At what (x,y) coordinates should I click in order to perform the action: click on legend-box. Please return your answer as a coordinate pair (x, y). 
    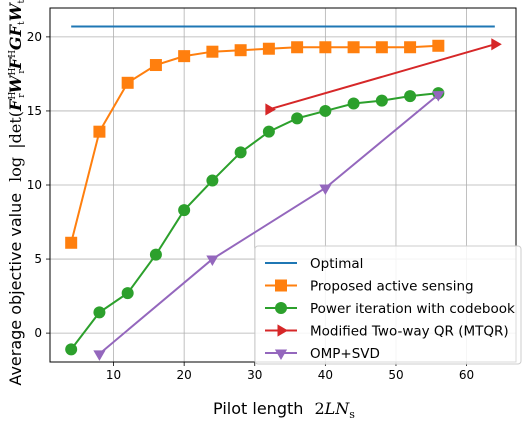
    Looking at the image, I should click on (388, 305).